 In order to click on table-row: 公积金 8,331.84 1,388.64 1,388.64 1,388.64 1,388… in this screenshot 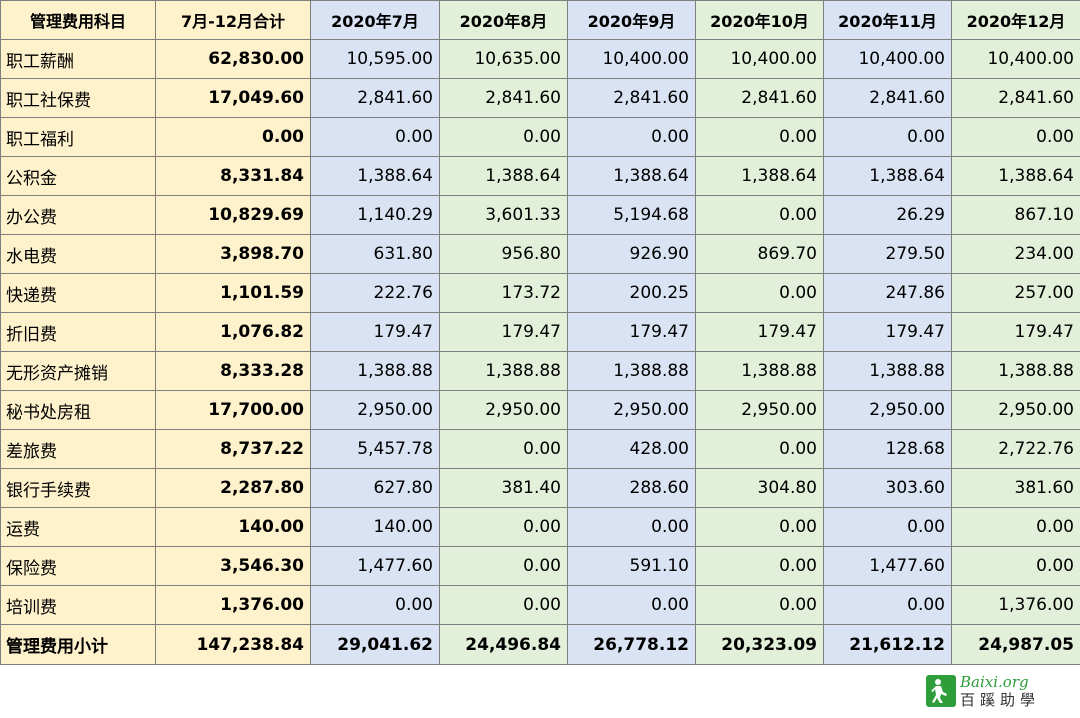, I will do `click(540, 176)`.